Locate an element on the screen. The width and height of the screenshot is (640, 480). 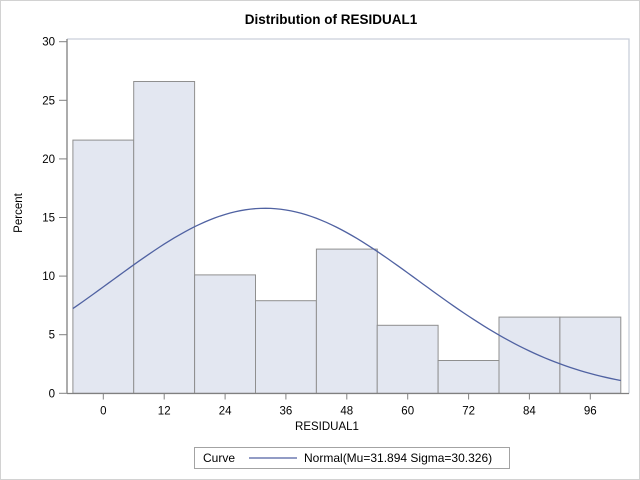
x-tick-label: 0 is located at coordinates (103, 412).